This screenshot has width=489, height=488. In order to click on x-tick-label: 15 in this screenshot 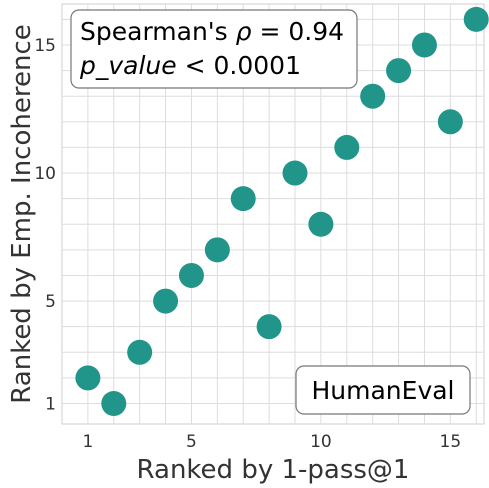, I will do `click(451, 442)`.